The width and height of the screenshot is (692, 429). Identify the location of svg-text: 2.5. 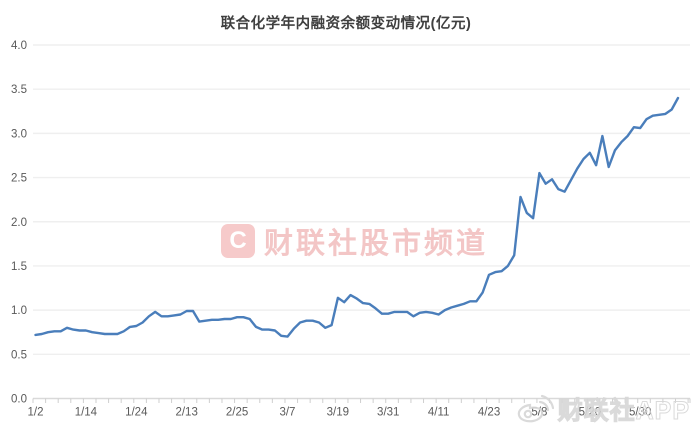
(19, 179).